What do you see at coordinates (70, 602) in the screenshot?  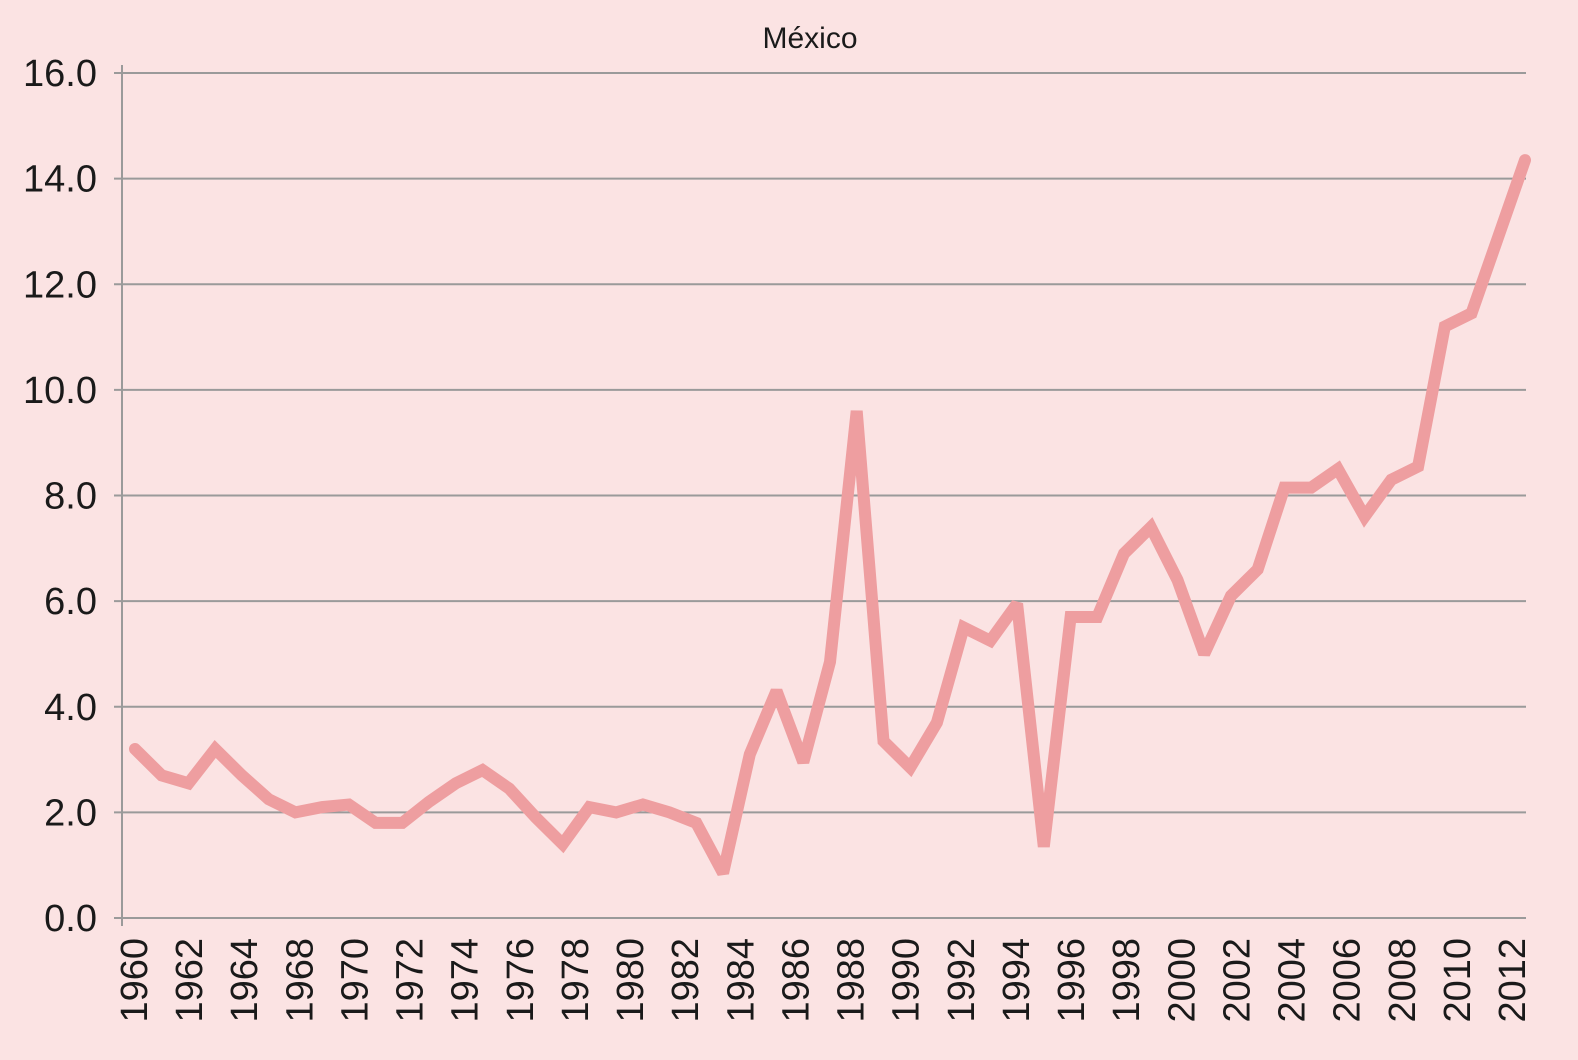 I see `y-tick-label: 6.0` at bounding box center [70, 602].